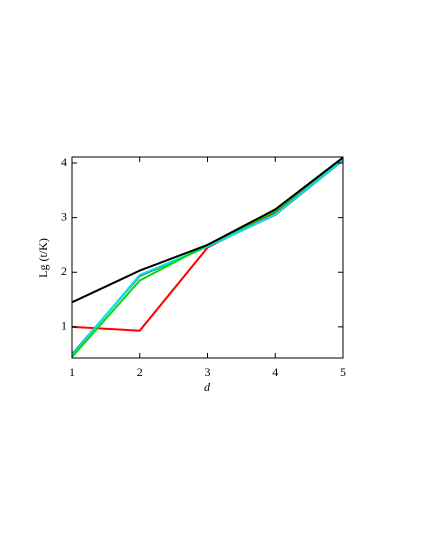  Describe the element at coordinates (64, 271) in the screenshot. I see `y-tick-label: 2` at that location.